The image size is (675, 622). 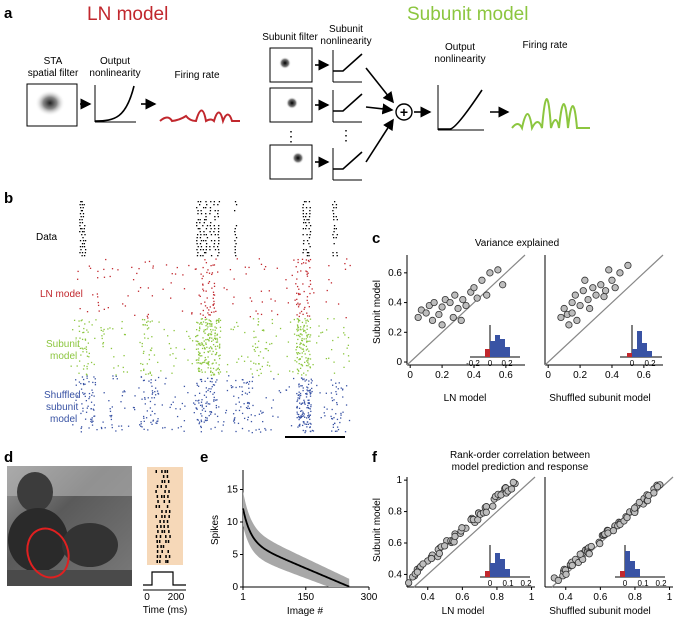 I want to click on stimulus-time-course, so click(x=164, y=578).